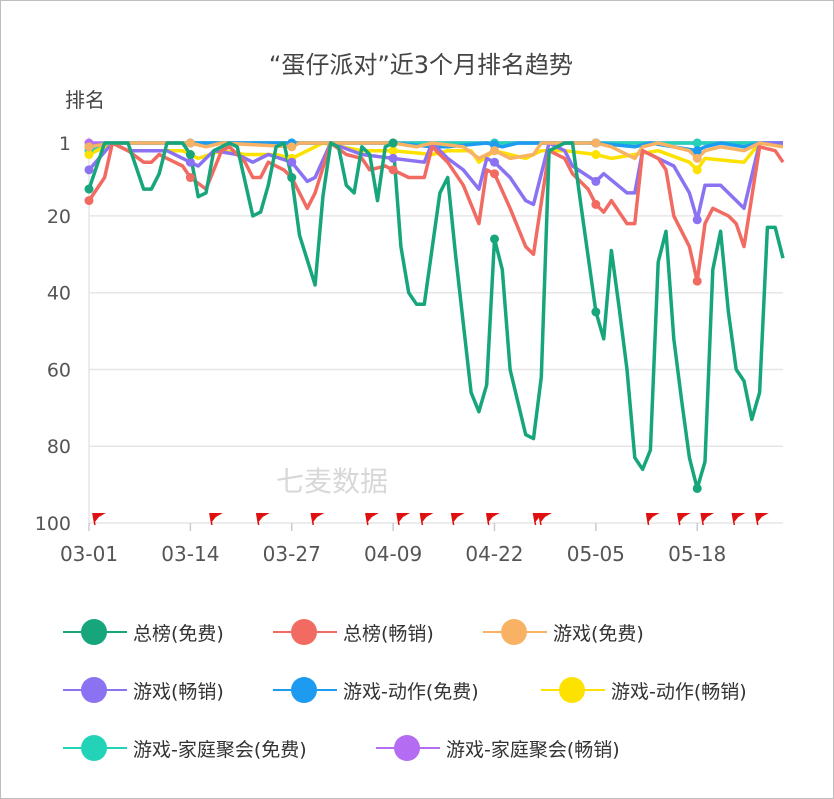  What do you see at coordinates (178, 691) in the screenshot?
I see `legend-label: 游戏(畅销)` at bounding box center [178, 691].